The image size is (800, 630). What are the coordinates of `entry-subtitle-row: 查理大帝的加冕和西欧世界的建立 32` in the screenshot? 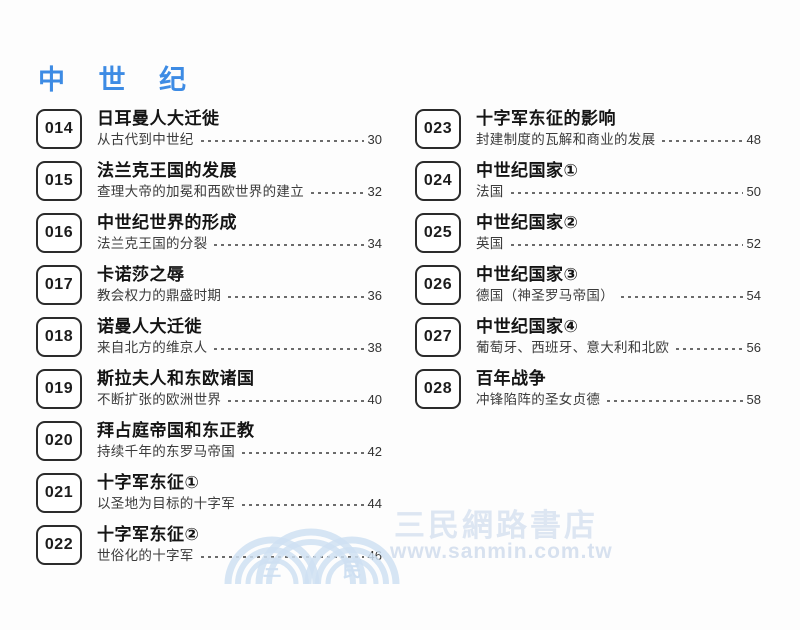 It's located at (239, 192).